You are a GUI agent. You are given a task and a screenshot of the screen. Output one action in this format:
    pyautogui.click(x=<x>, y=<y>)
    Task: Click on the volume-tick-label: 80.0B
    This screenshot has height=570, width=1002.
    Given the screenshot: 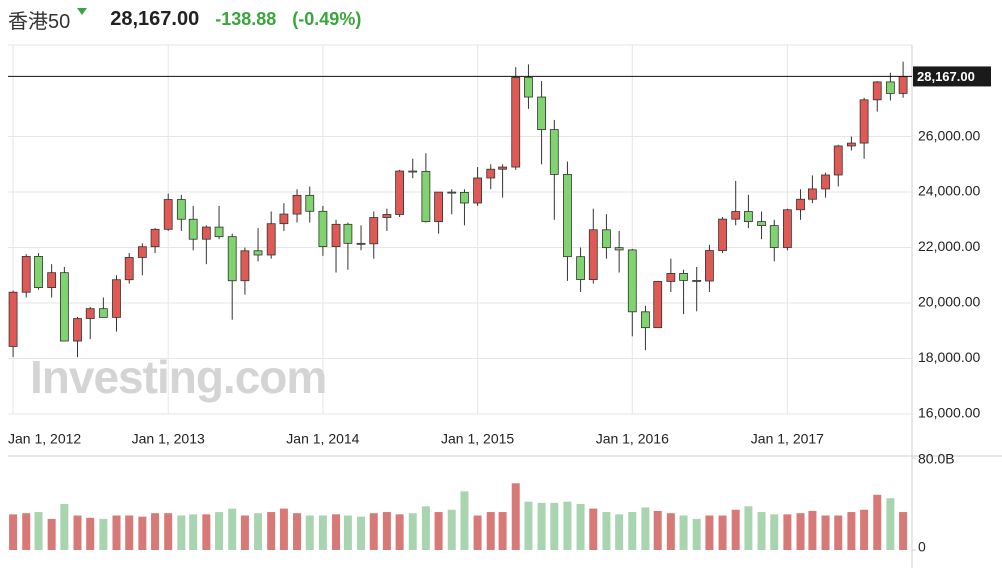 What is the action you would take?
    pyautogui.click(x=936, y=459)
    